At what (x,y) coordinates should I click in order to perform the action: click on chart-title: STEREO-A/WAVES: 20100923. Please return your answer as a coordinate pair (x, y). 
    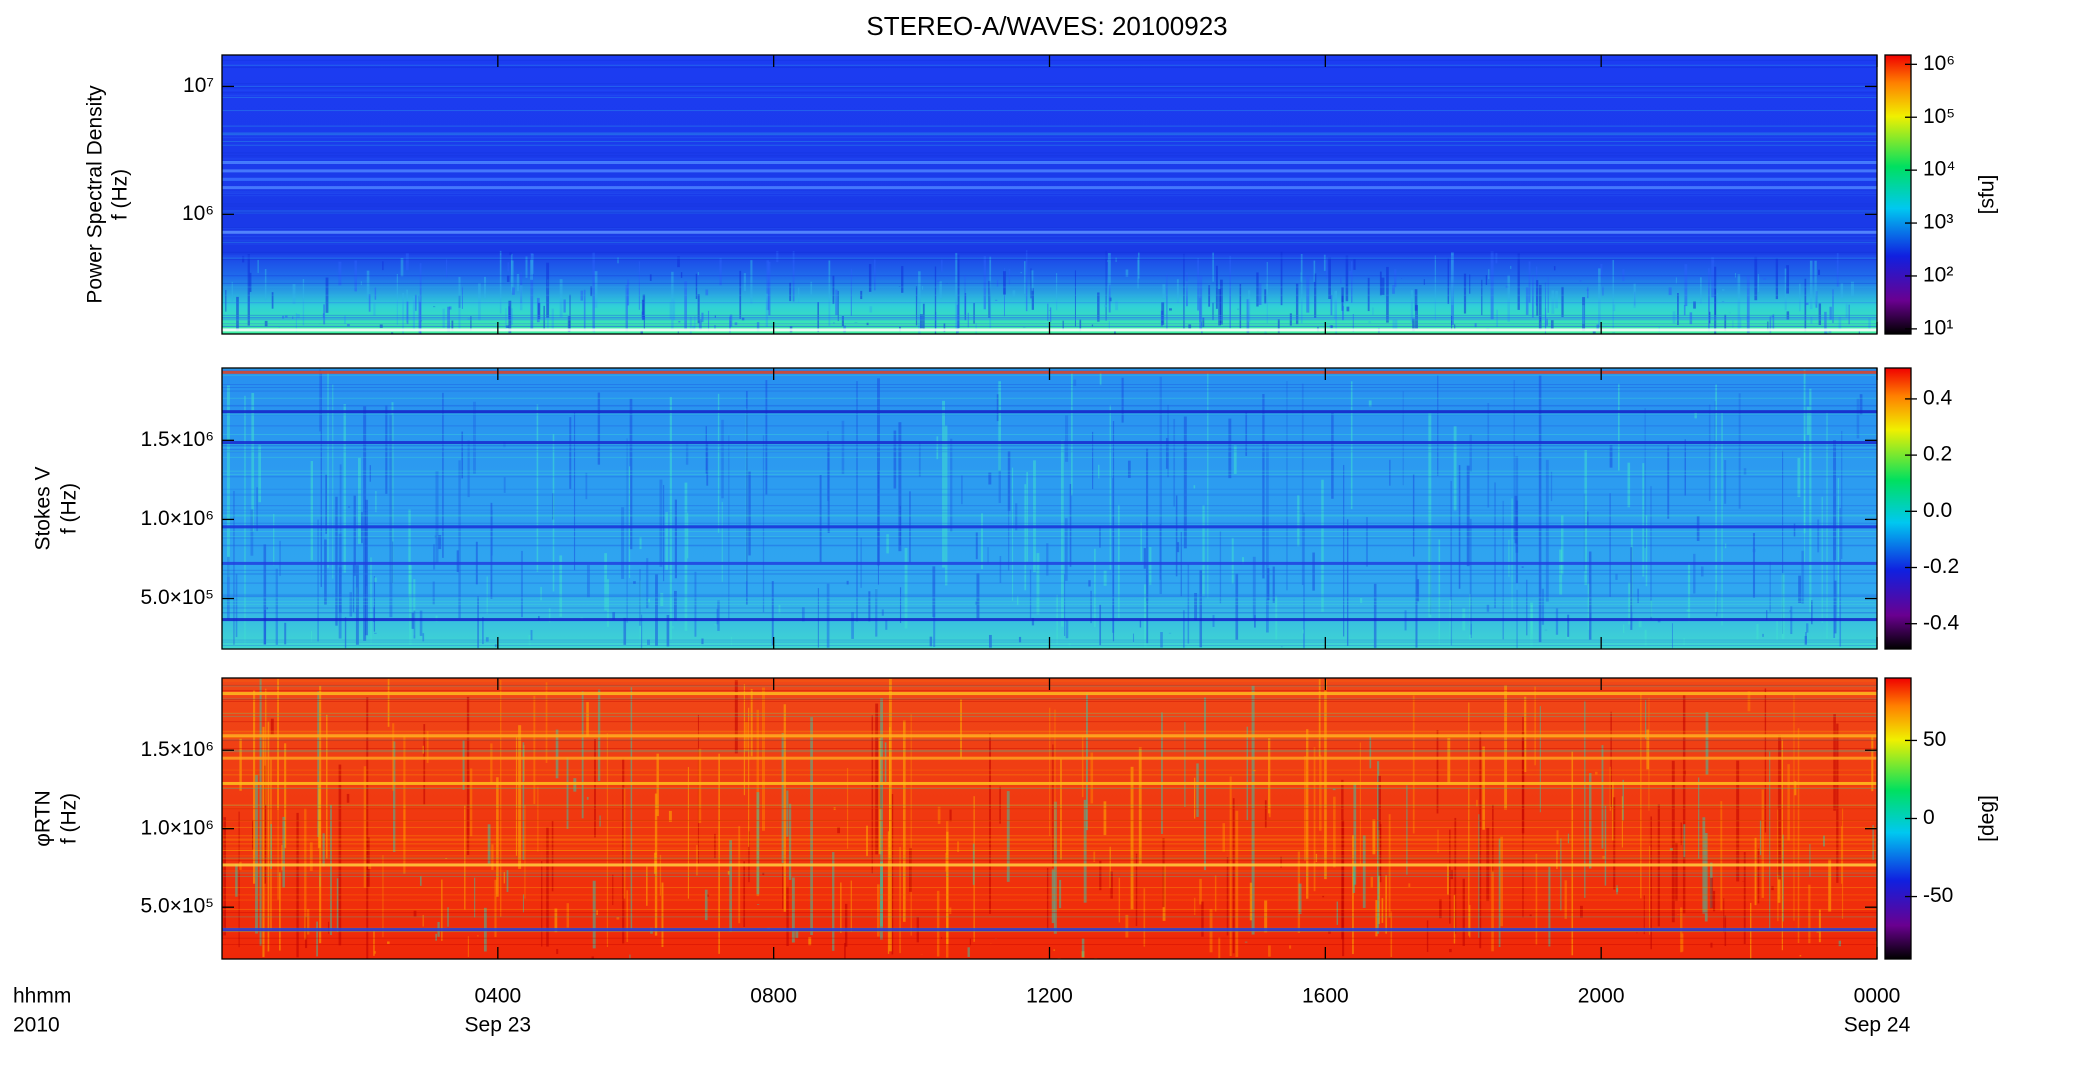
    Looking at the image, I should click on (1046, 26).